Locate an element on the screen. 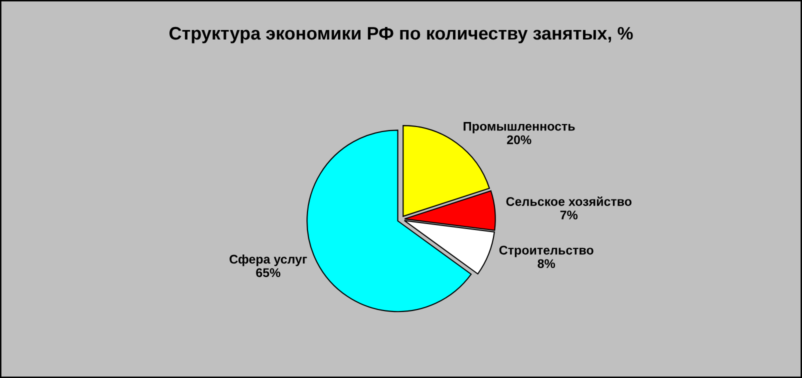  slice-label: Строительство is located at coordinates (546, 252).